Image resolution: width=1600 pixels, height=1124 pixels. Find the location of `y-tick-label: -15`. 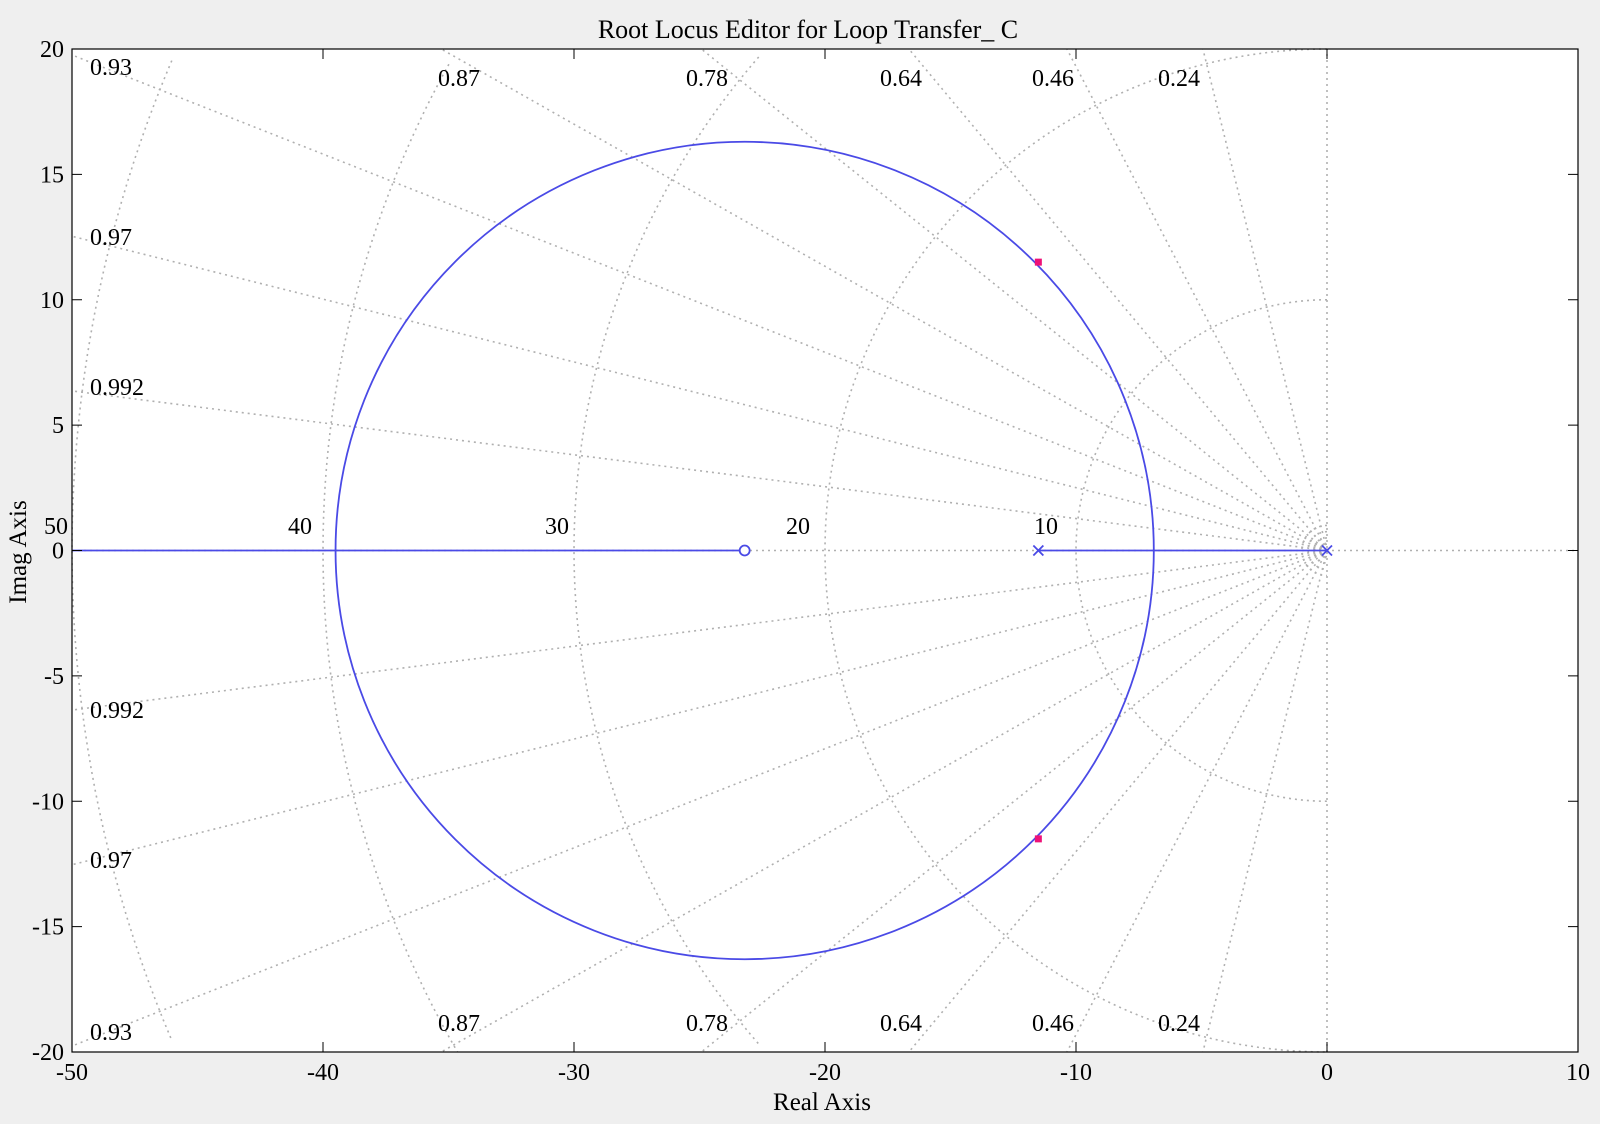

y-tick-label: -15 is located at coordinates (48, 928).